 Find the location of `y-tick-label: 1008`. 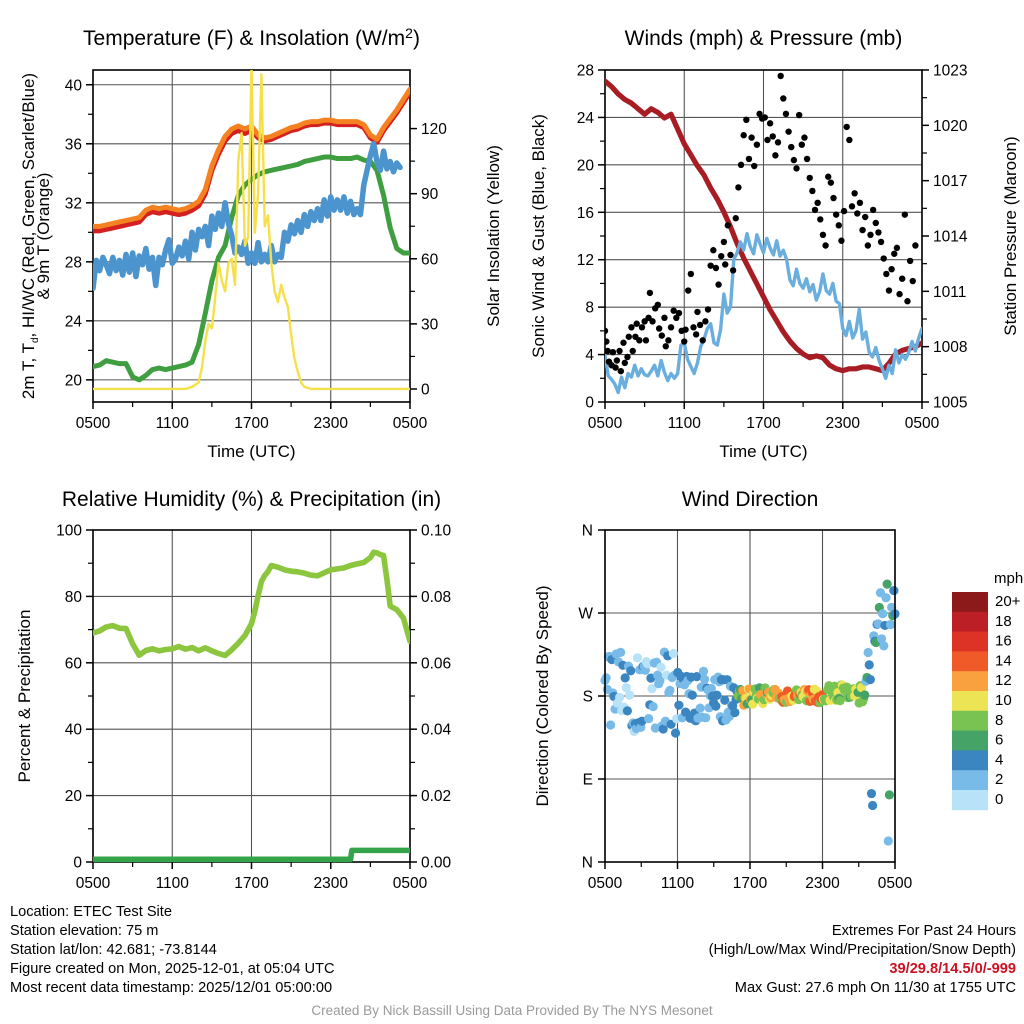

y-tick-label: 1008 is located at coordinates (950, 347).